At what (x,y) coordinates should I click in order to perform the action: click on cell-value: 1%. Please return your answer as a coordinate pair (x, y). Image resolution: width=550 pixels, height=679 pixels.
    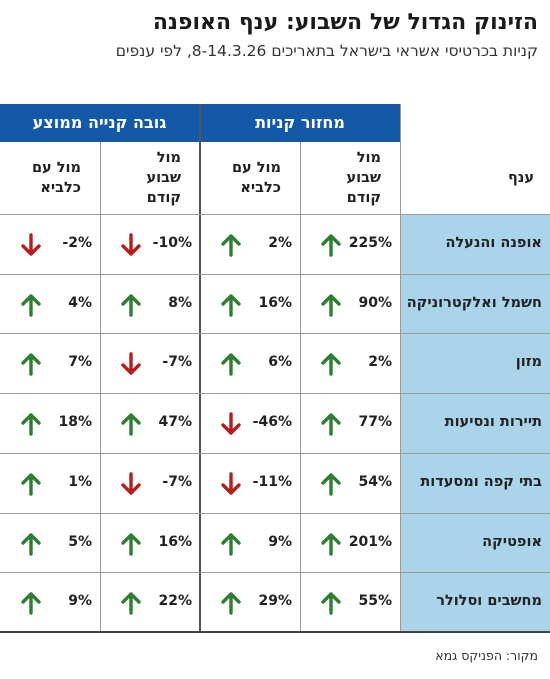
    Looking at the image, I should click on (80, 481).